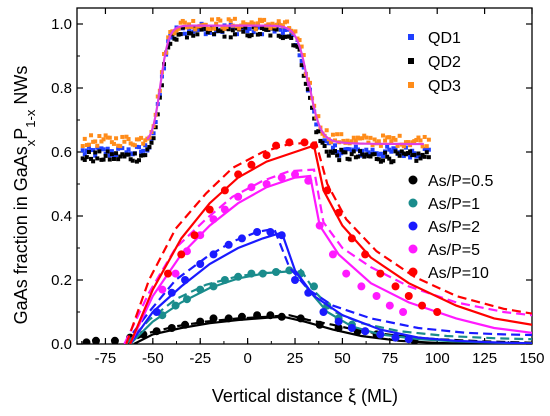 This screenshot has width=550, height=416. I want to click on qd-fit-line, so click(285, 85).